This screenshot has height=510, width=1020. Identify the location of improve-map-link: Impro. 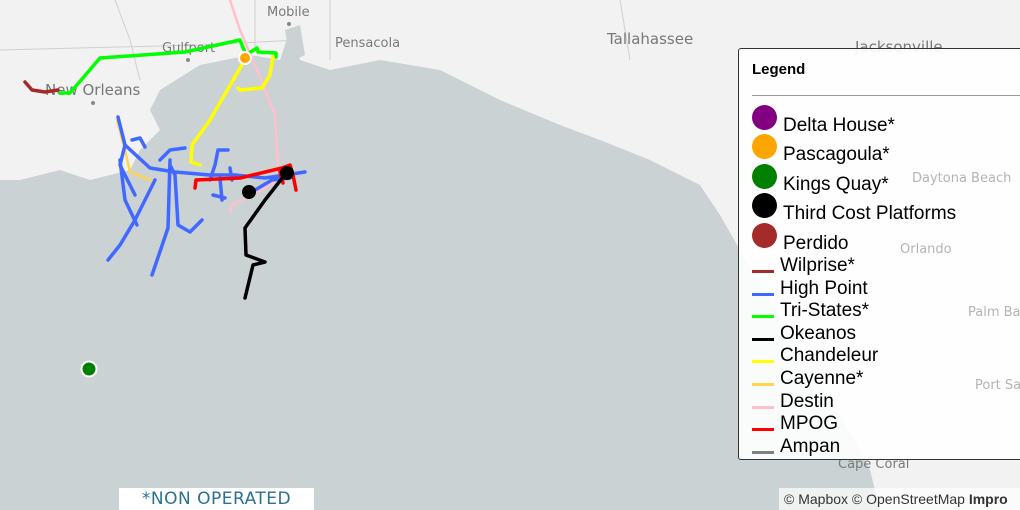
(988, 499).